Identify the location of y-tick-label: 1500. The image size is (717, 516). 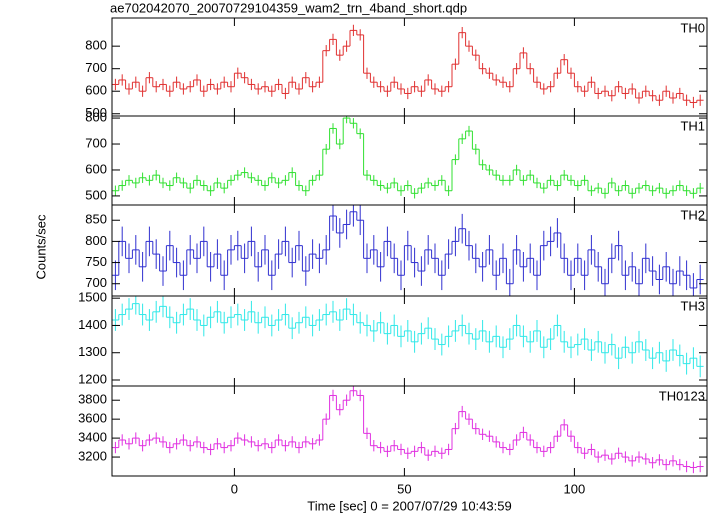
(92, 297).